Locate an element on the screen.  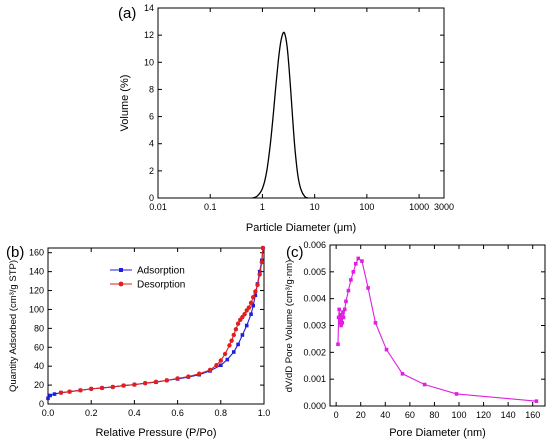
y-axis-label: Volume (%) is located at coordinates (125, 103).